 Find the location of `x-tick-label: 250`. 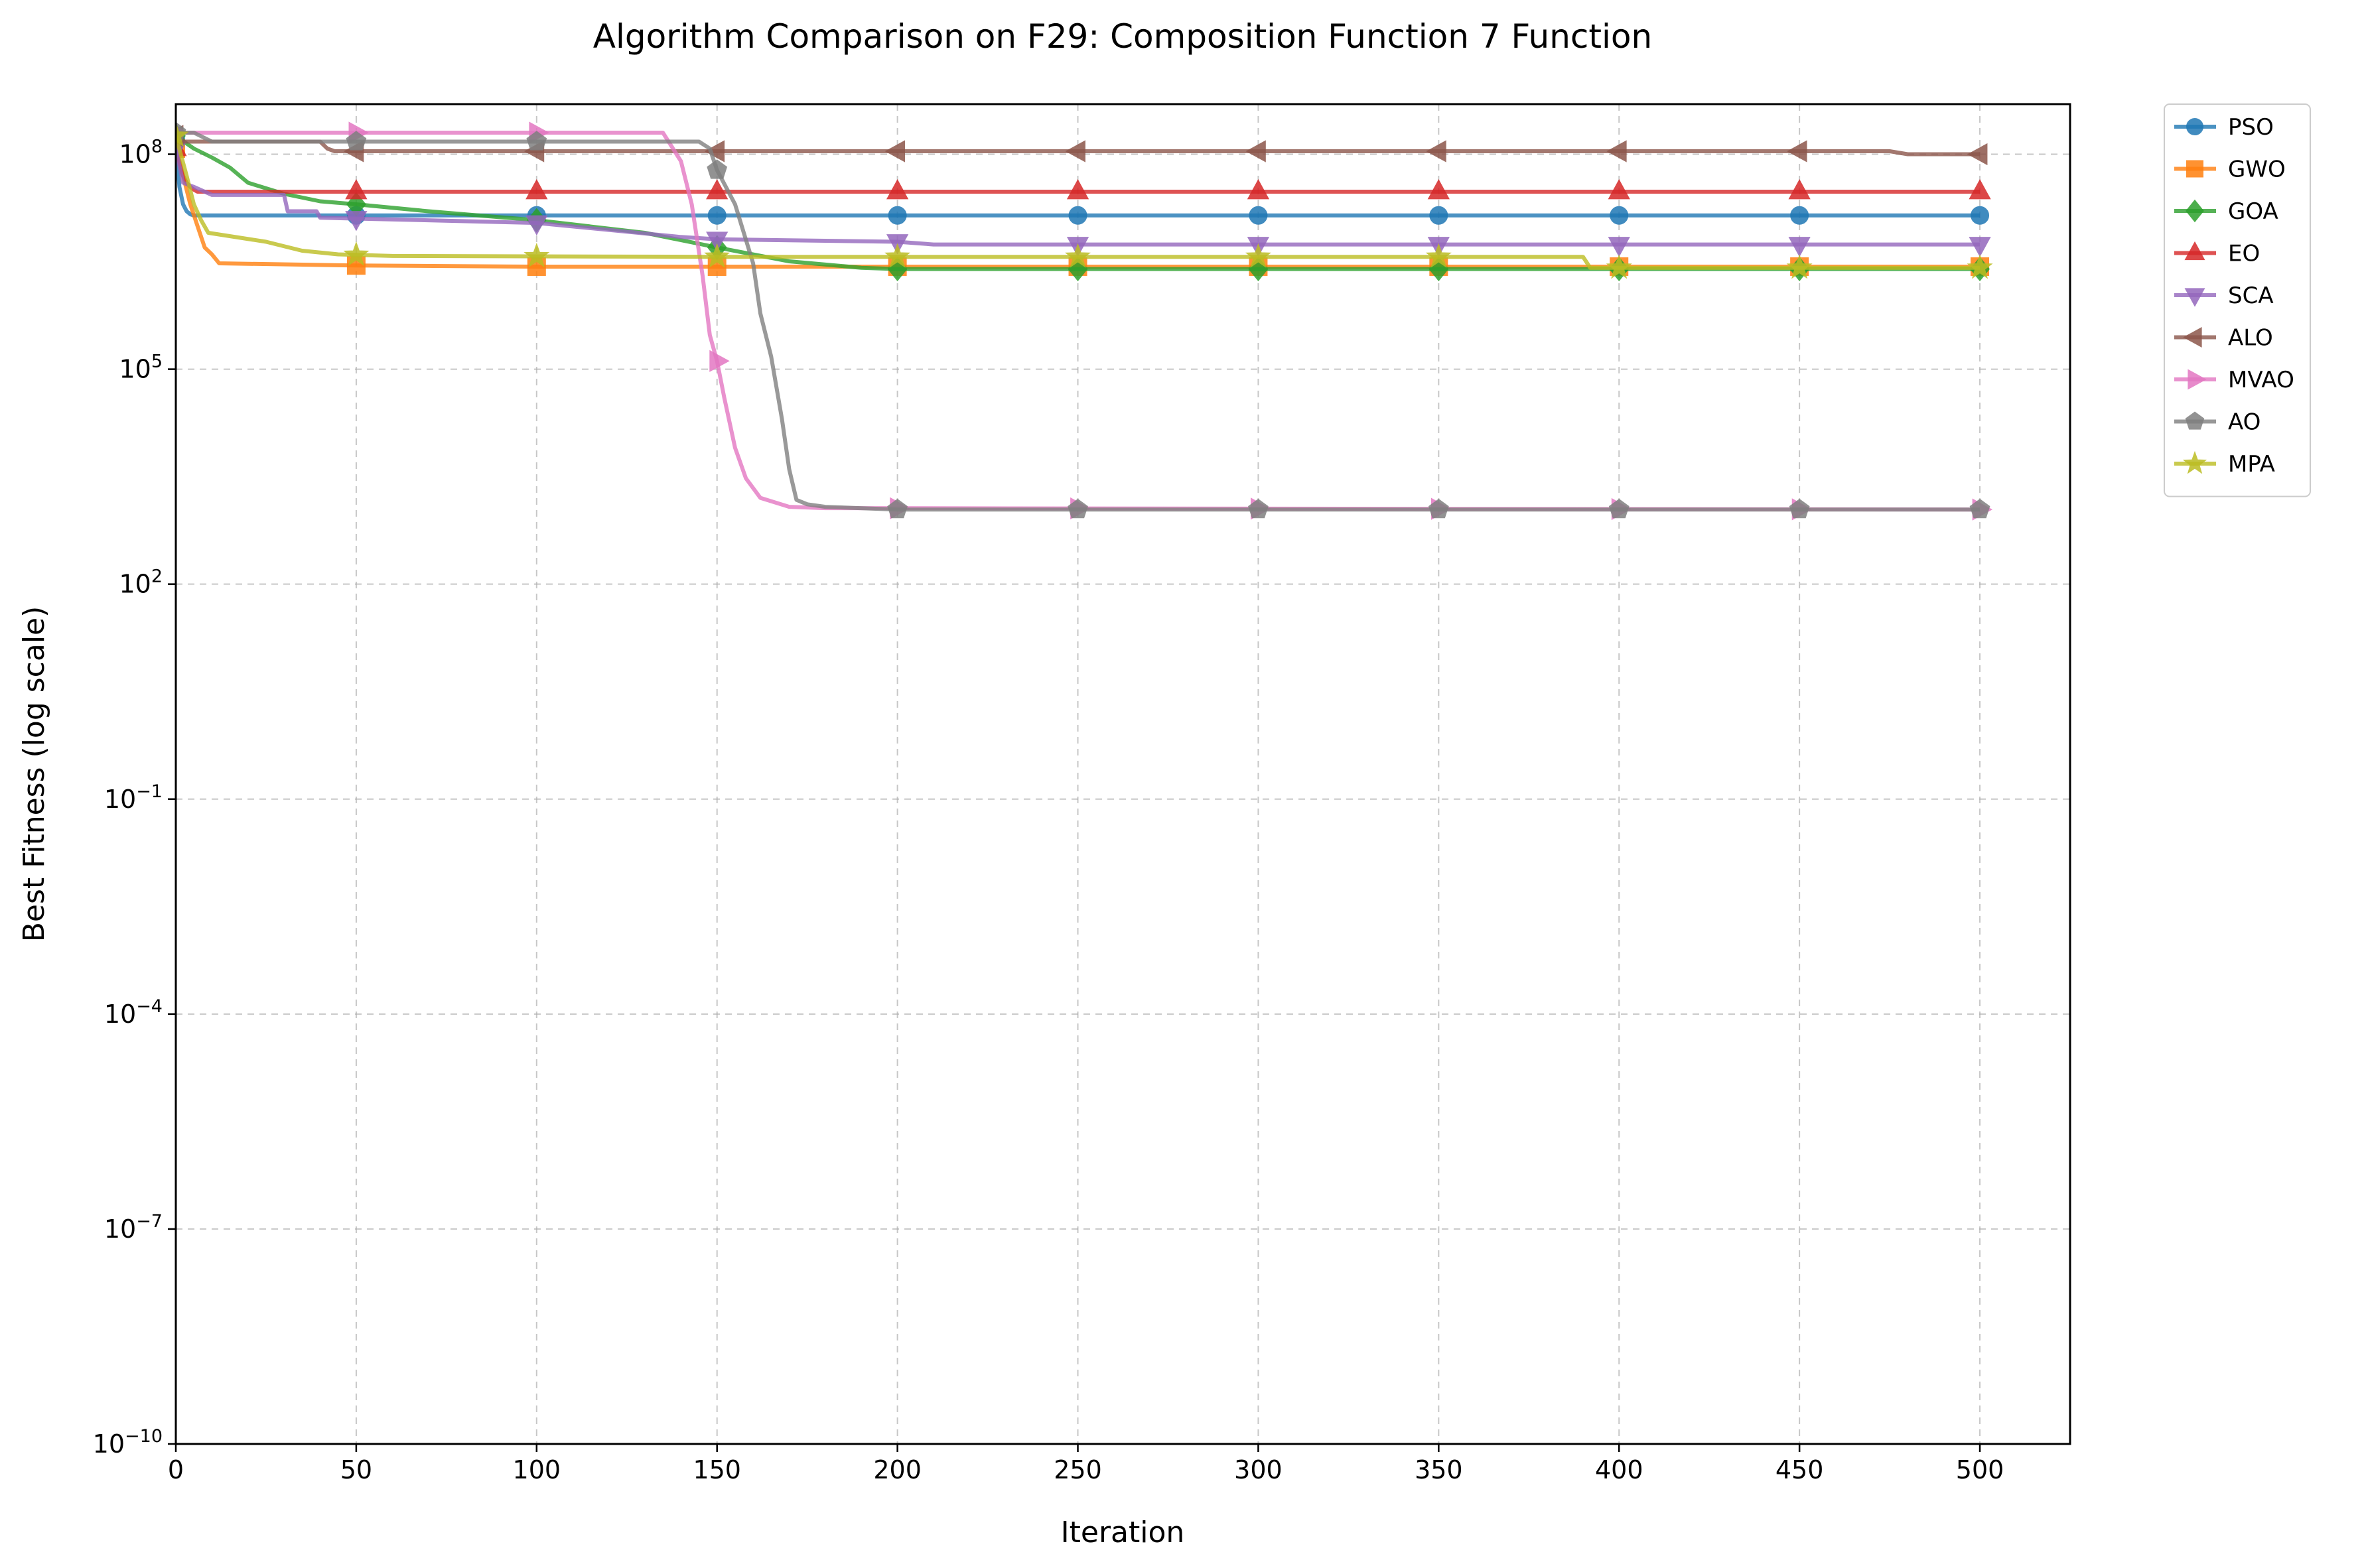

x-tick-label: 250 is located at coordinates (1078, 1470).